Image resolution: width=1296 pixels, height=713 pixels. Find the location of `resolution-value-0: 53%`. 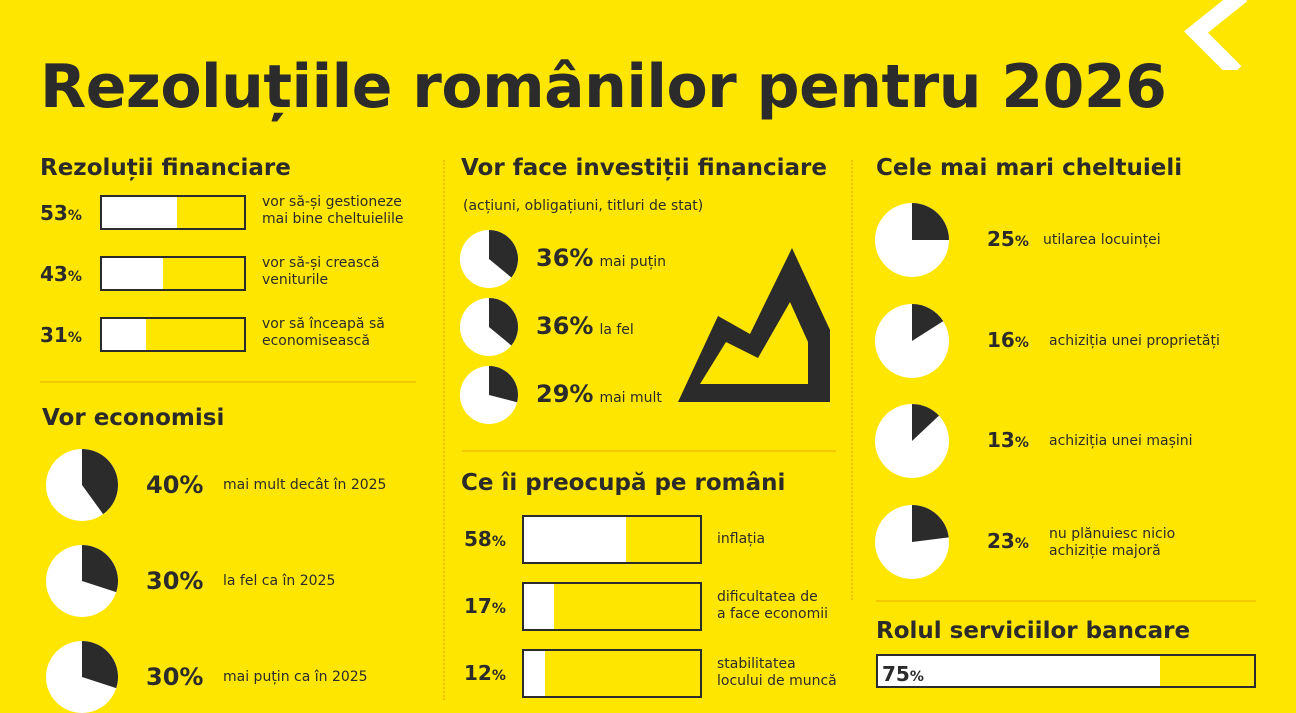

resolution-value-0: 53% is located at coordinates (61, 213).